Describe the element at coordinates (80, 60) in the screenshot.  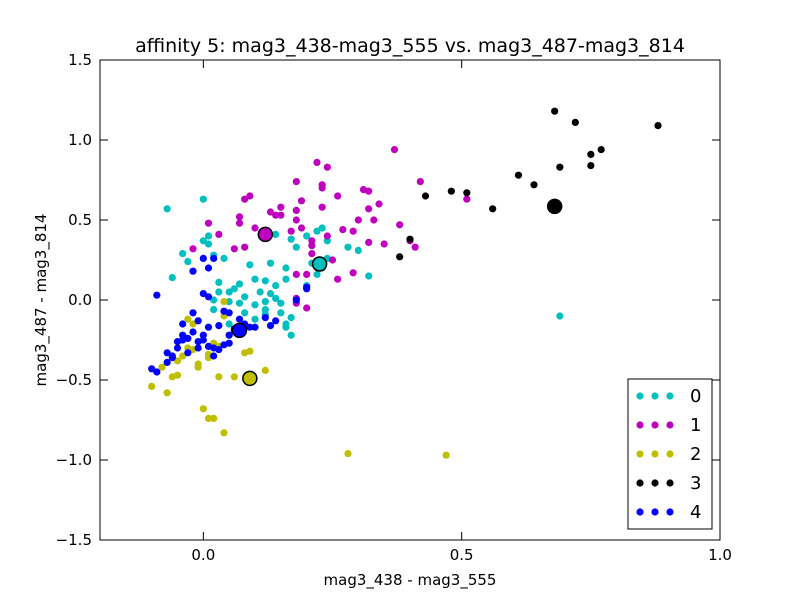
I see `y-tick-label-6: 1.5` at that location.